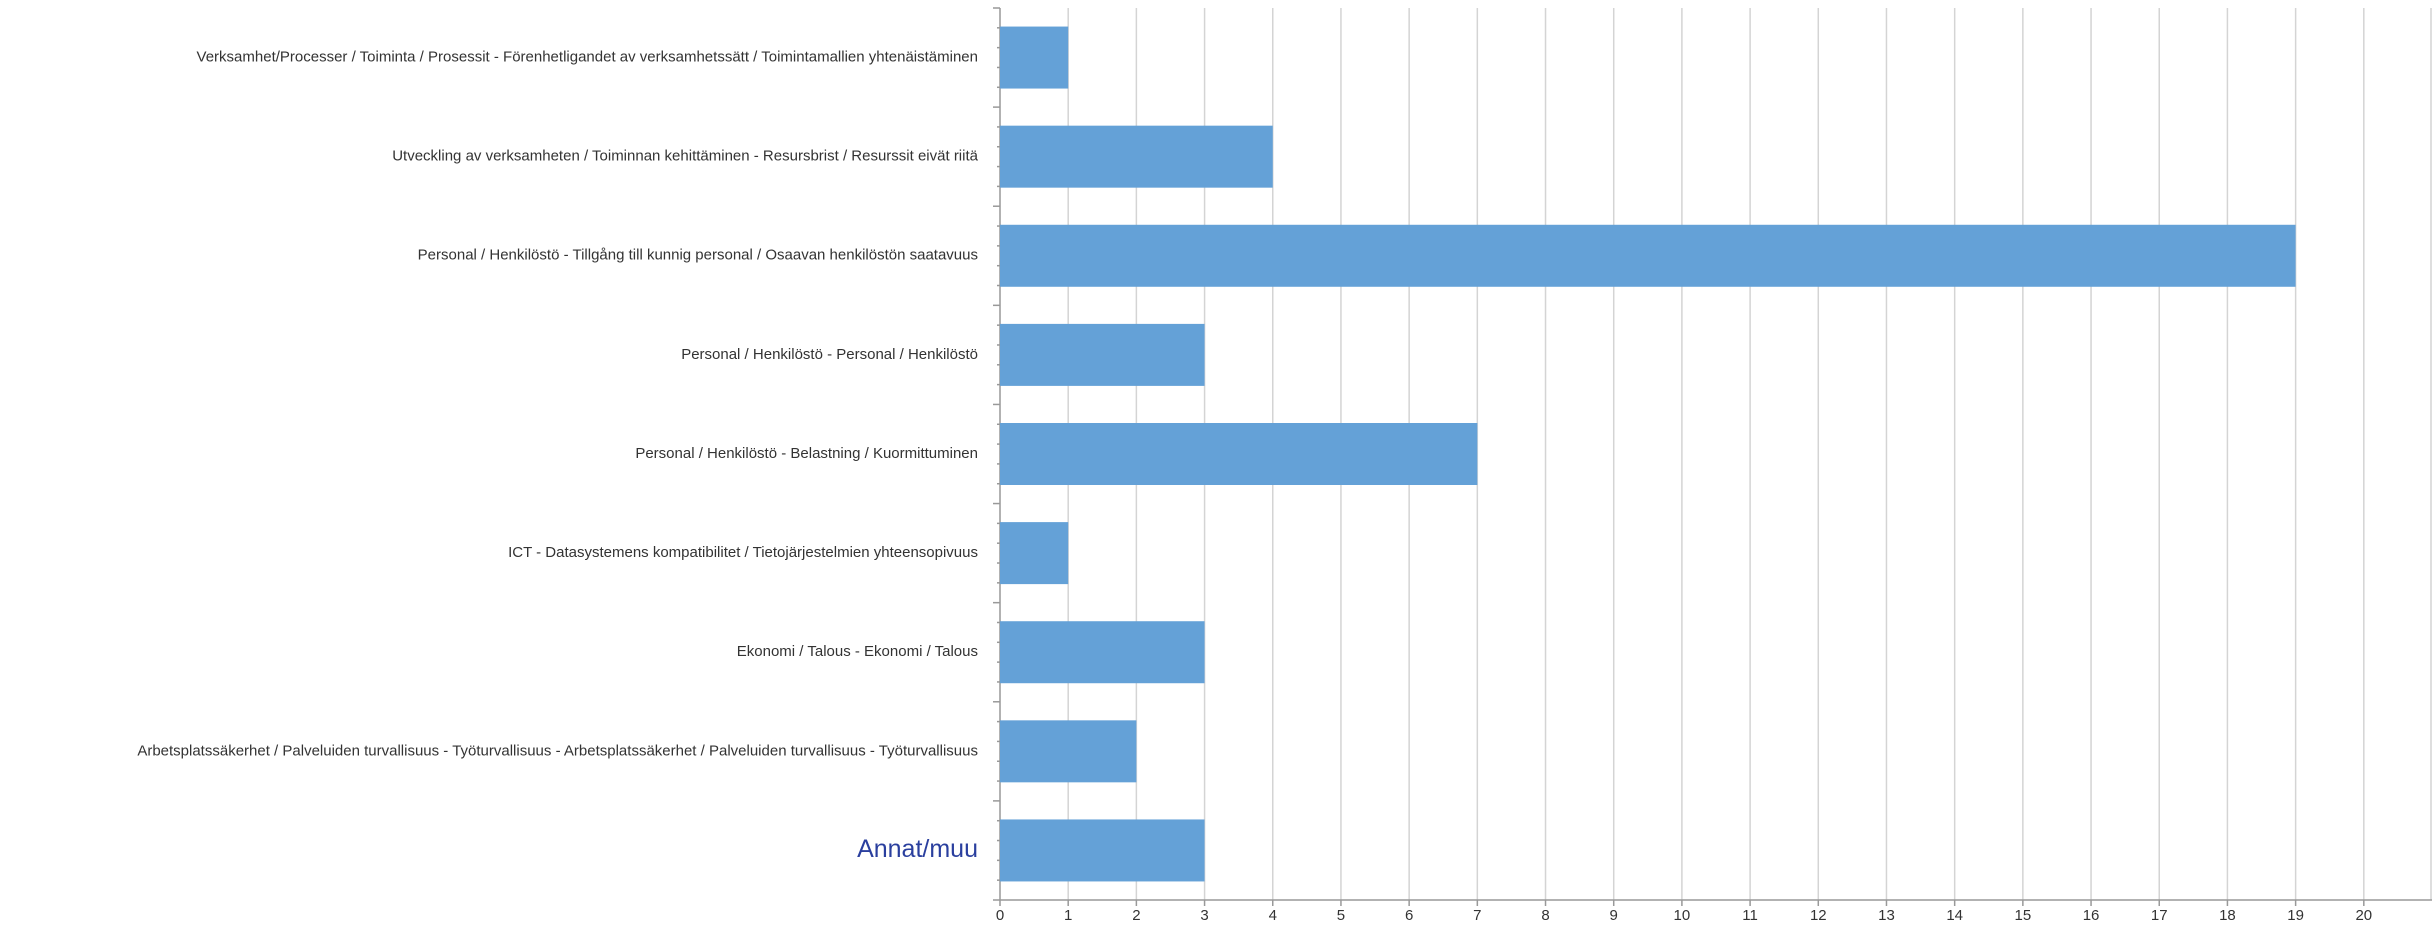 This screenshot has width=2432, height=932. What do you see at coordinates (1204, 915) in the screenshot?
I see `x-tick-label: 3` at bounding box center [1204, 915].